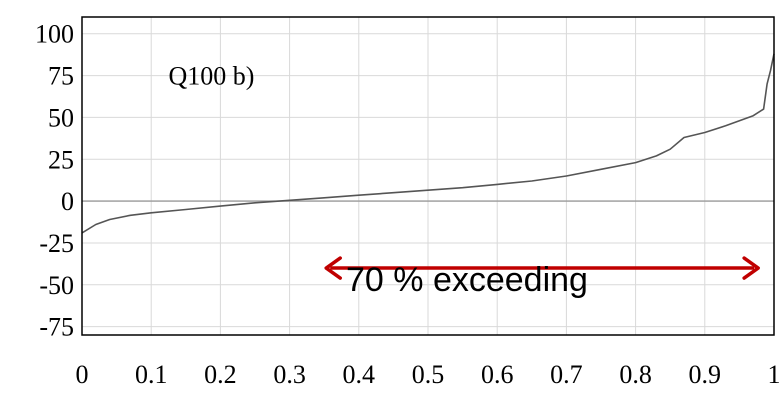 The width and height of the screenshot is (780, 397). Describe the element at coordinates (289, 374) in the screenshot. I see `x-tick-label: 0.3` at that location.